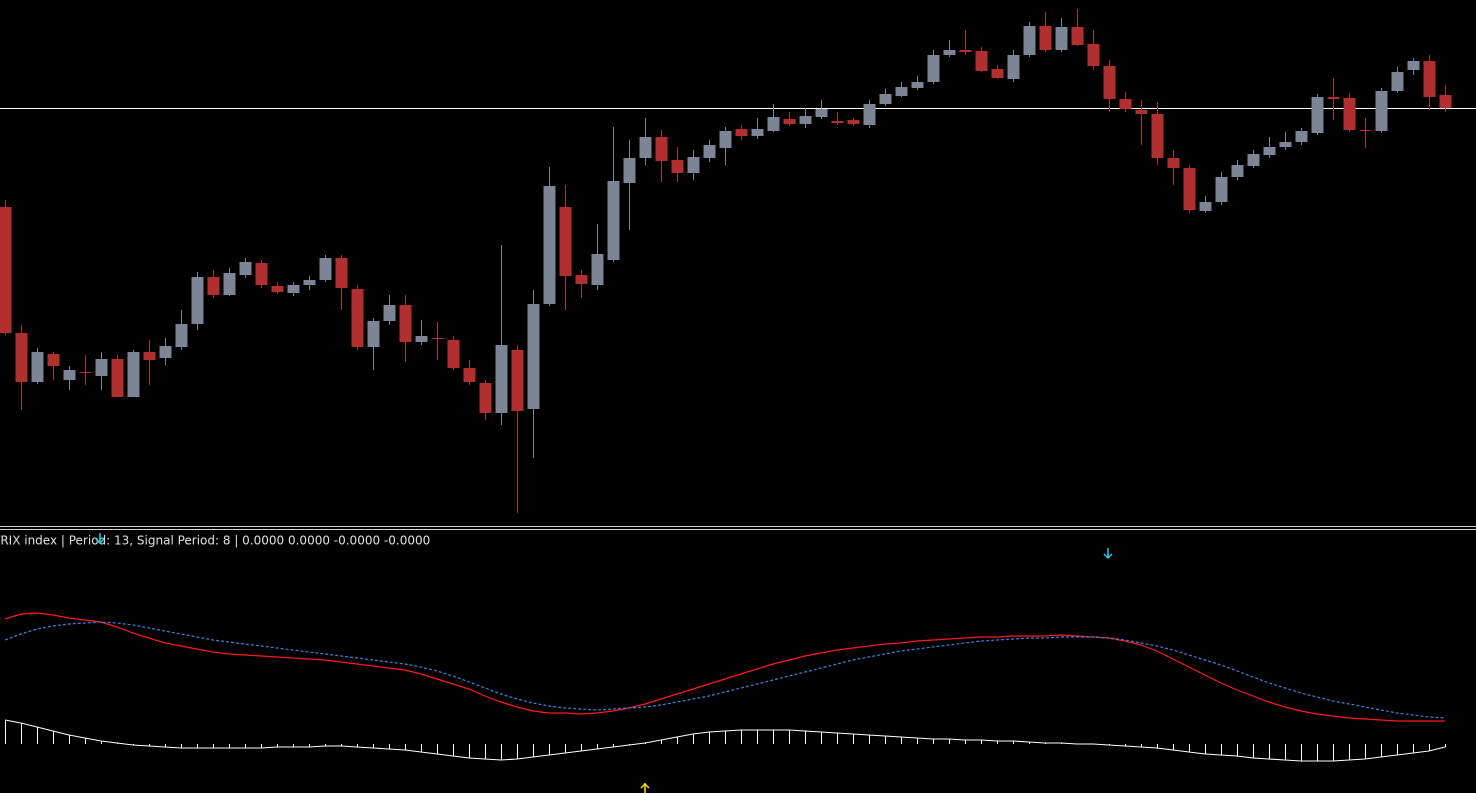 This screenshot has width=1476, height=793. Describe the element at coordinates (725, 740) in the screenshot. I see `histogram-line` at that location.